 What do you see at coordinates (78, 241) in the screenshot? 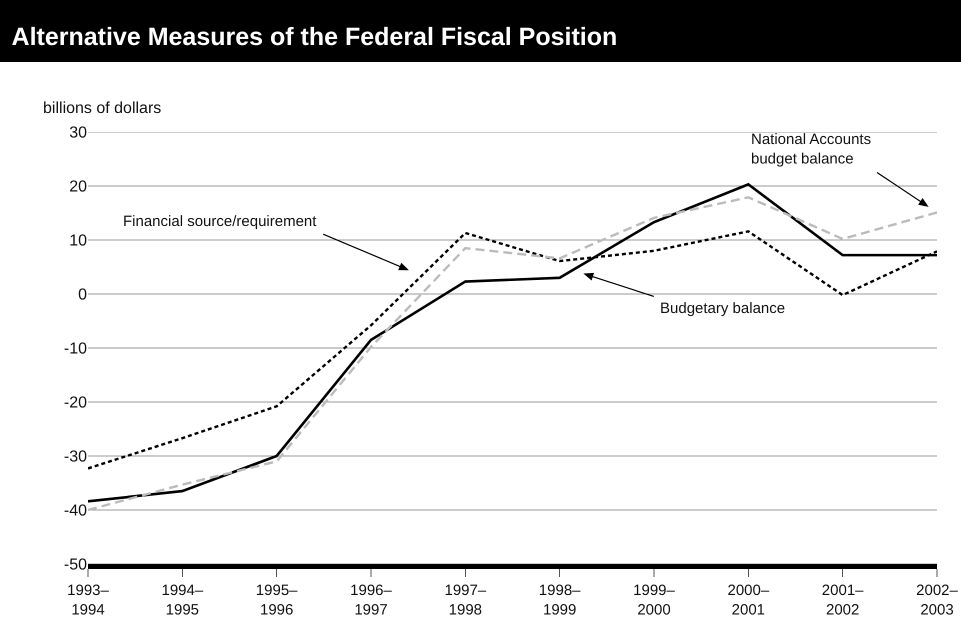
I see `y-tick-label: 10` at bounding box center [78, 241].